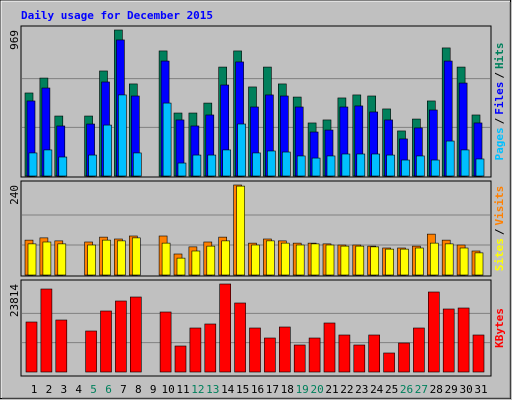 This screenshot has width=512, height=400. Describe the element at coordinates (451, 389) in the screenshot. I see `x-tick-label: 29` at that location.